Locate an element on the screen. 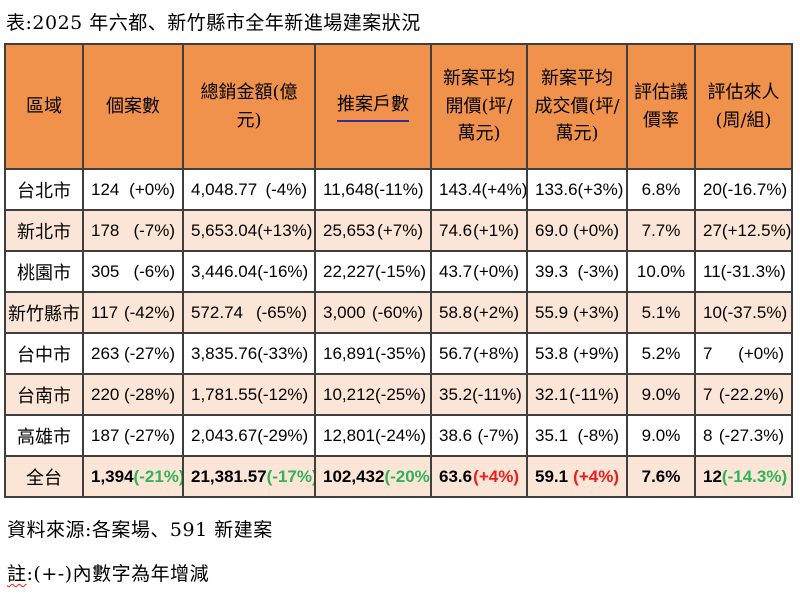 The width and height of the screenshot is (800, 600). cell-yoy-change: (-42%) is located at coordinates (149, 312).